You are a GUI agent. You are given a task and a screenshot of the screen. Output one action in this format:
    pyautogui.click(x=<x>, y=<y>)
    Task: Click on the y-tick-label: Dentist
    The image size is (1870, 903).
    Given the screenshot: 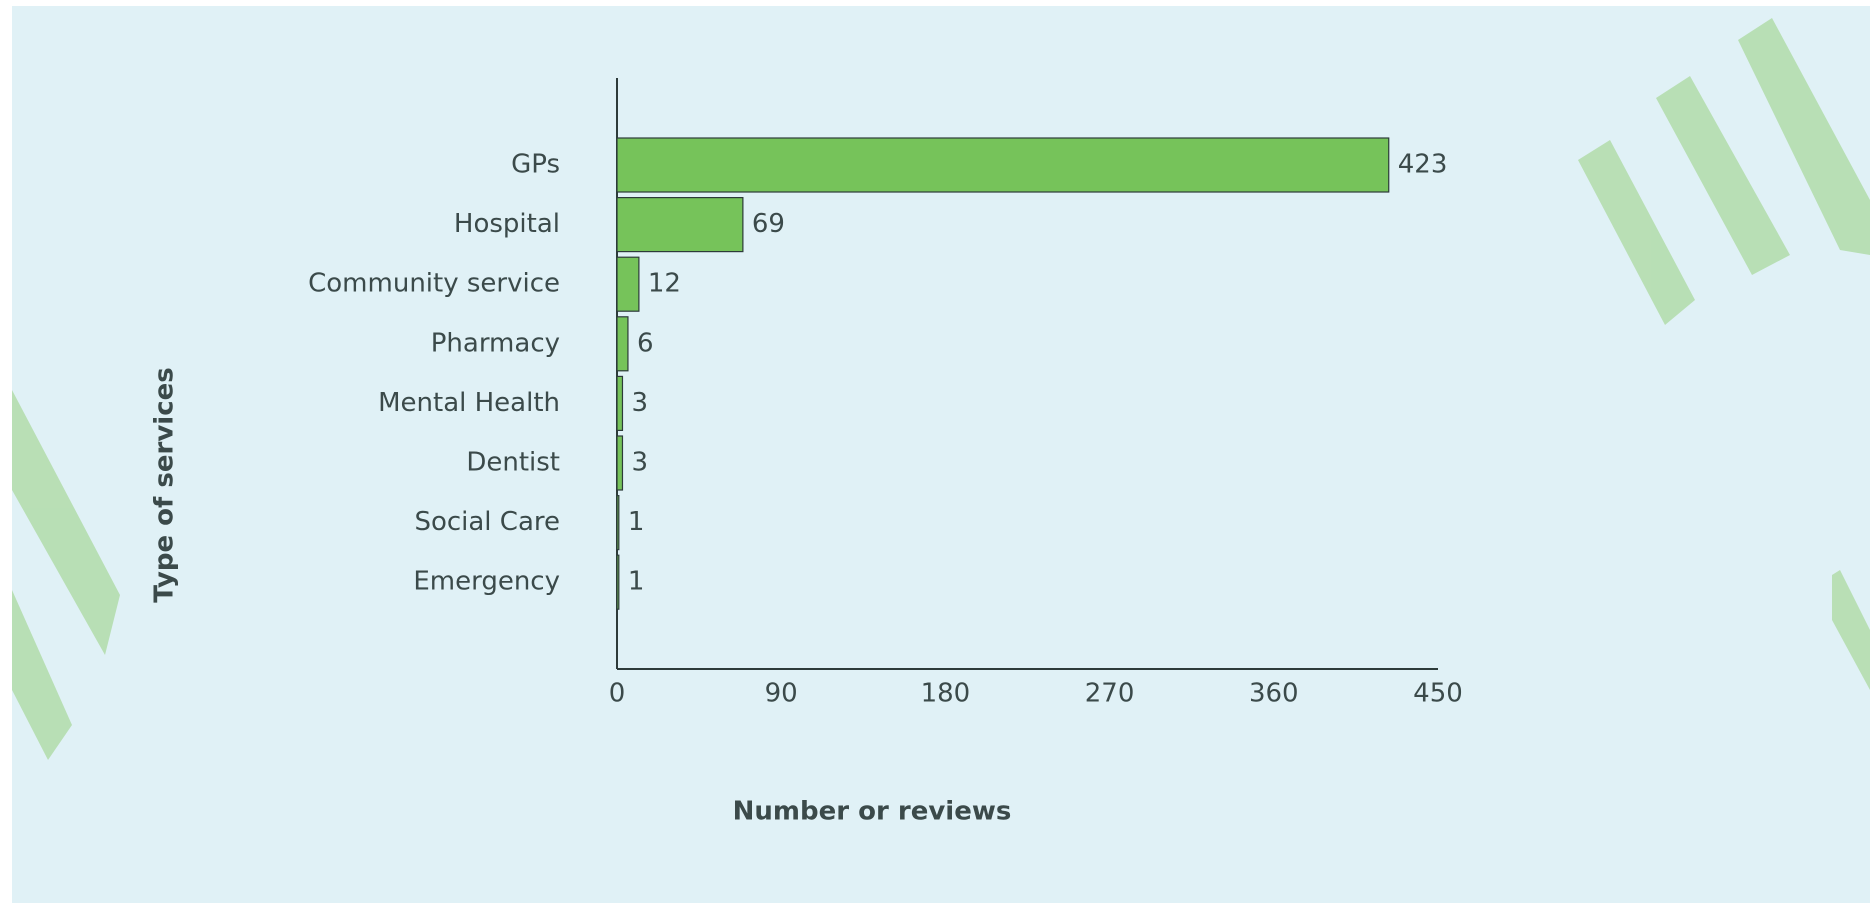 What is the action you would take?
    pyautogui.click(x=513, y=463)
    